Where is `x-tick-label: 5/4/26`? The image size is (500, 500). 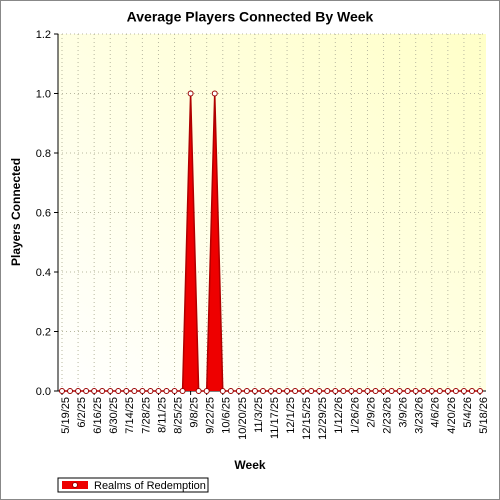 x-tick-label: 5/4/26 is located at coordinates (468, 412).